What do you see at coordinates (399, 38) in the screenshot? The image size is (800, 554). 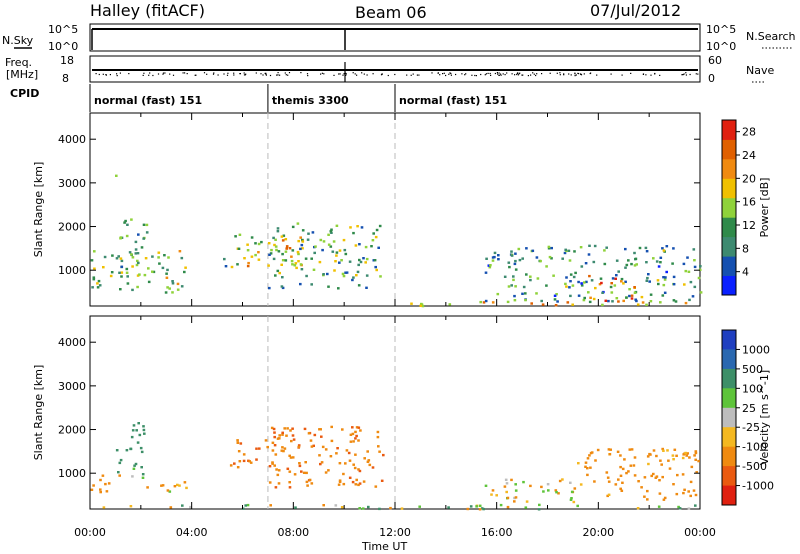 I see `nsky-strip: N.Sky 10^5 10^0 10^5 10^0 N.Search` at bounding box center [399, 38].